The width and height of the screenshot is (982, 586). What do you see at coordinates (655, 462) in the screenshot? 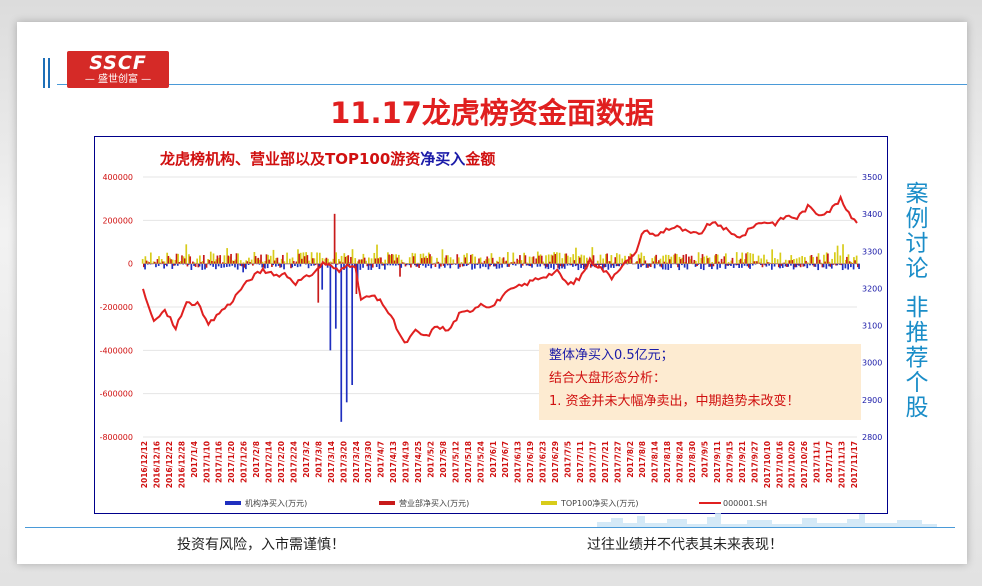
I see `x-tick-label: 2017/8/14` at bounding box center [655, 462].